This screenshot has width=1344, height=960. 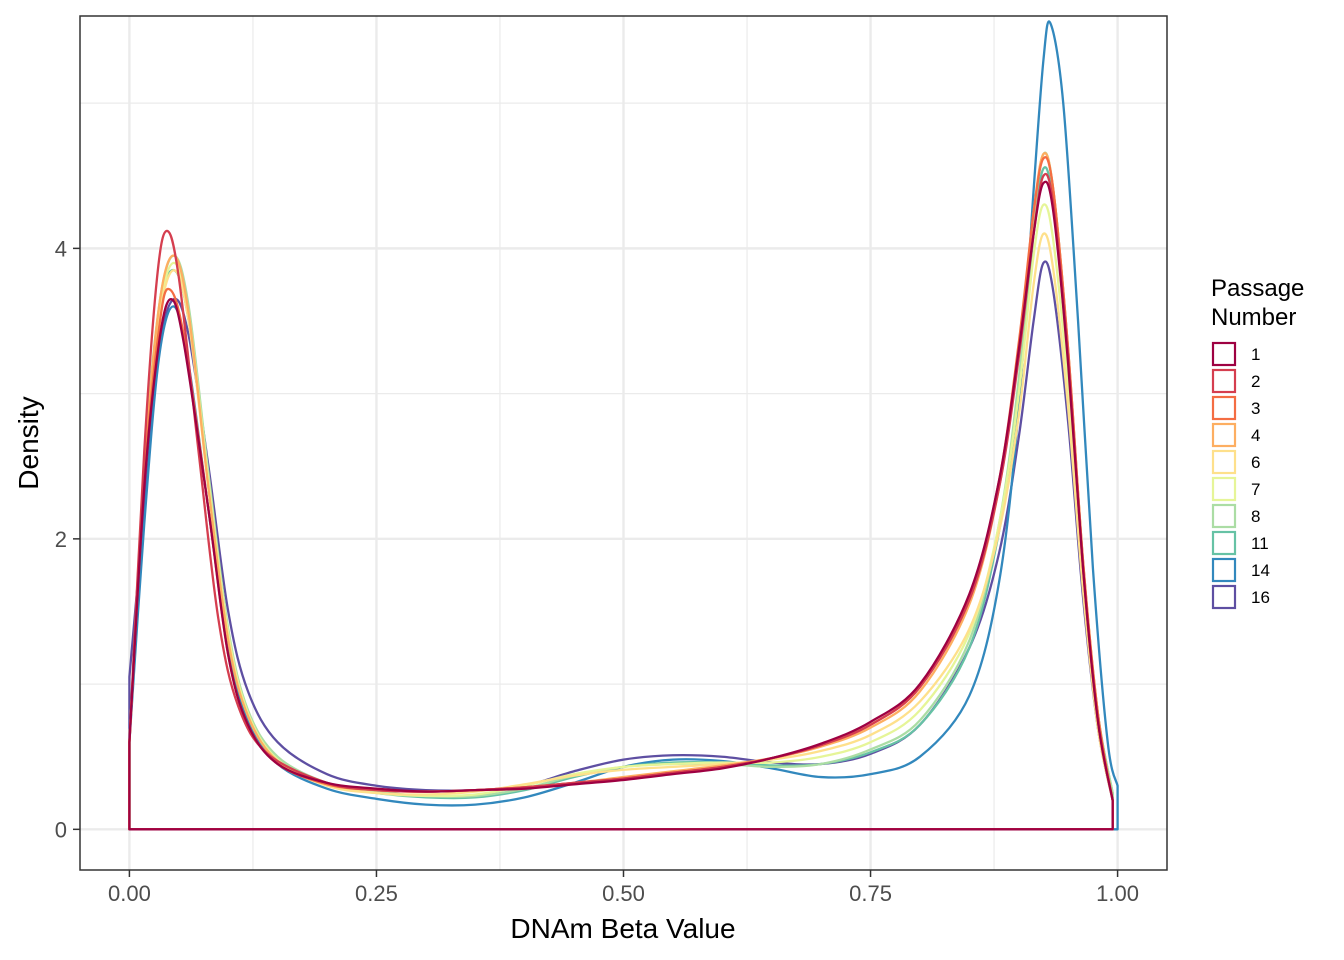 I want to click on y-axis-title: Density, so click(x=28, y=442).